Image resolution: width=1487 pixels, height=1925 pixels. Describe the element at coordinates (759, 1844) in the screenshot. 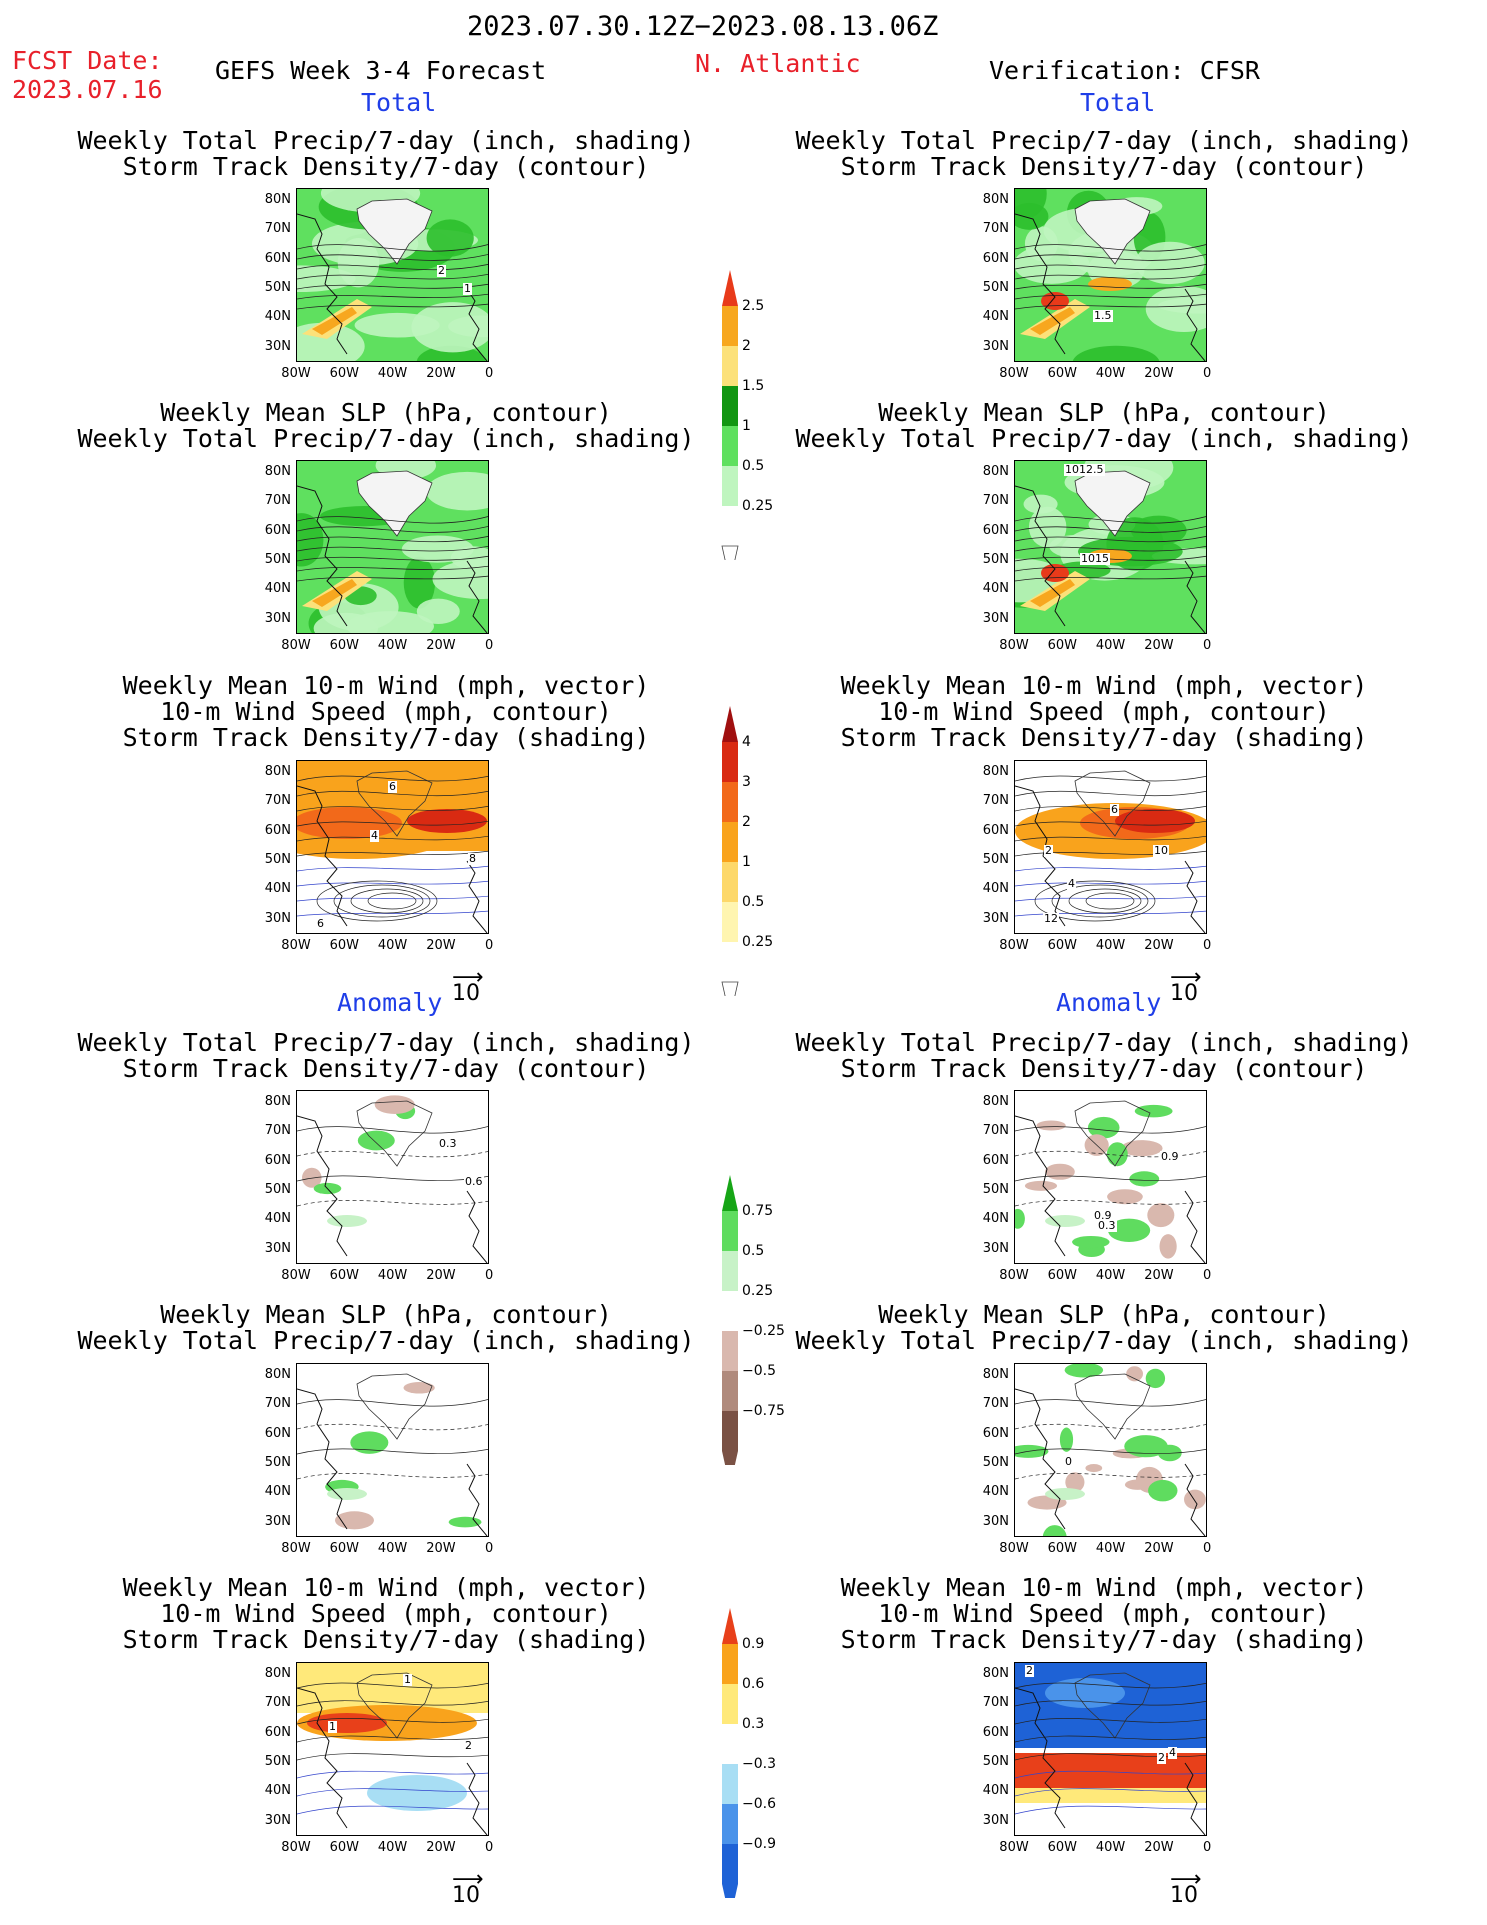

I see `colorbar-tick-label: −0.9` at that location.